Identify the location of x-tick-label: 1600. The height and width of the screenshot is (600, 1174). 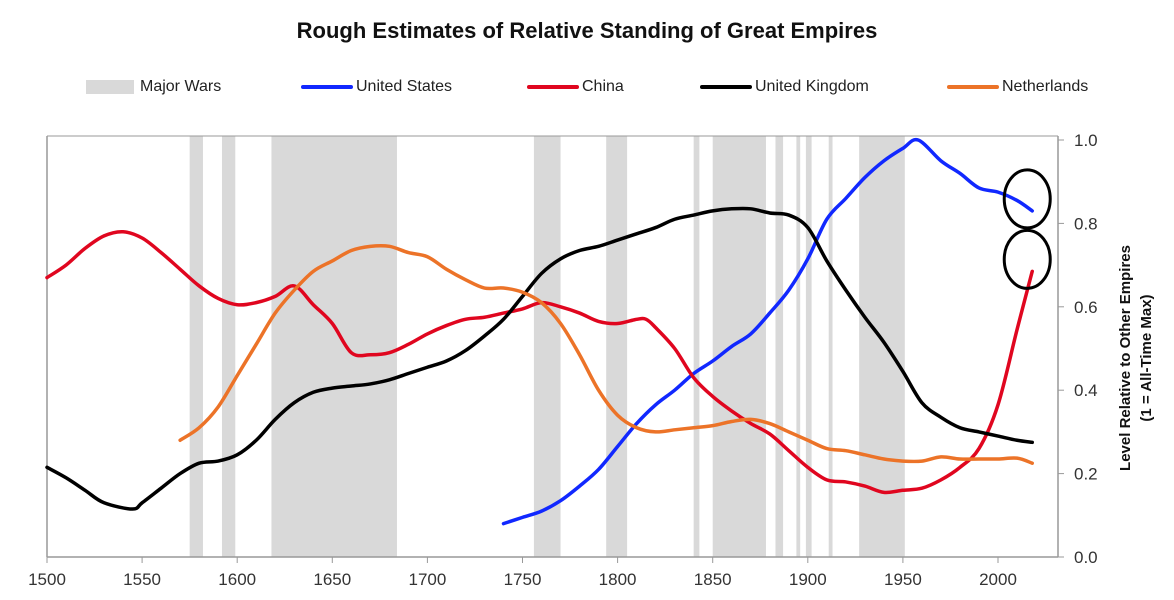
(237, 579).